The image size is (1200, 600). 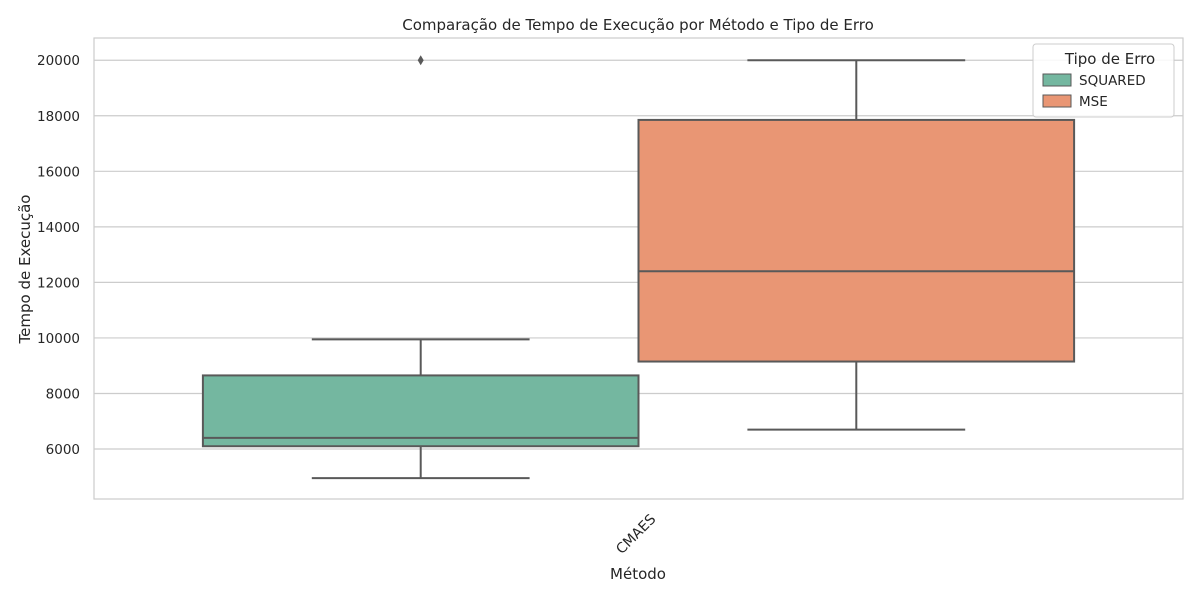 I want to click on y-axis-label: Tempo de Execução, so click(x=25, y=270).